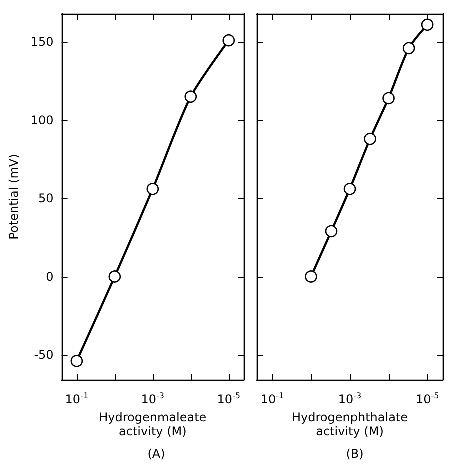 The image size is (449, 465). Describe the element at coordinates (355, 454) in the screenshot. I see `text: (B)` at that location.